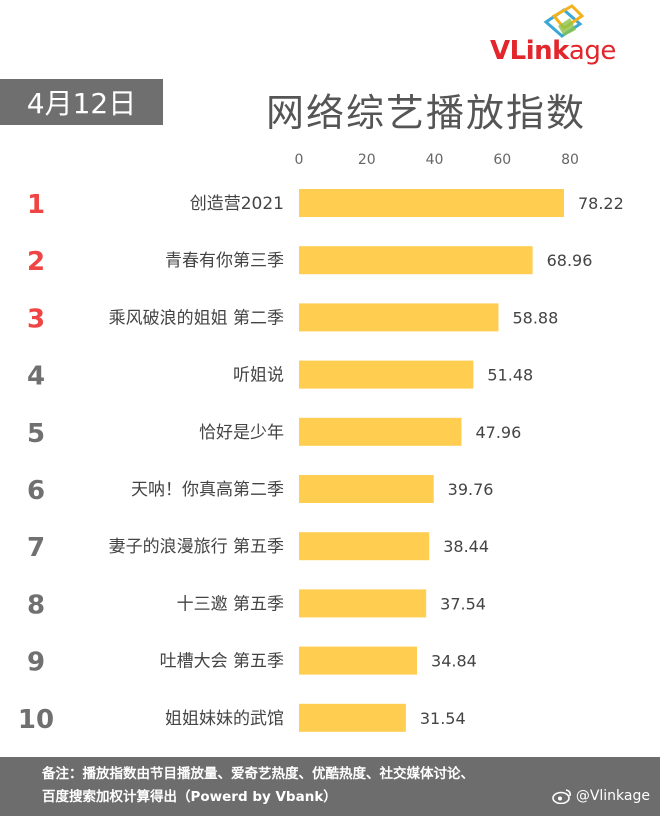 Image resolution: width=660 pixels, height=816 pixels. What do you see at coordinates (36, 605) in the screenshot?
I see `rank-number: 8` at bounding box center [36, 605].